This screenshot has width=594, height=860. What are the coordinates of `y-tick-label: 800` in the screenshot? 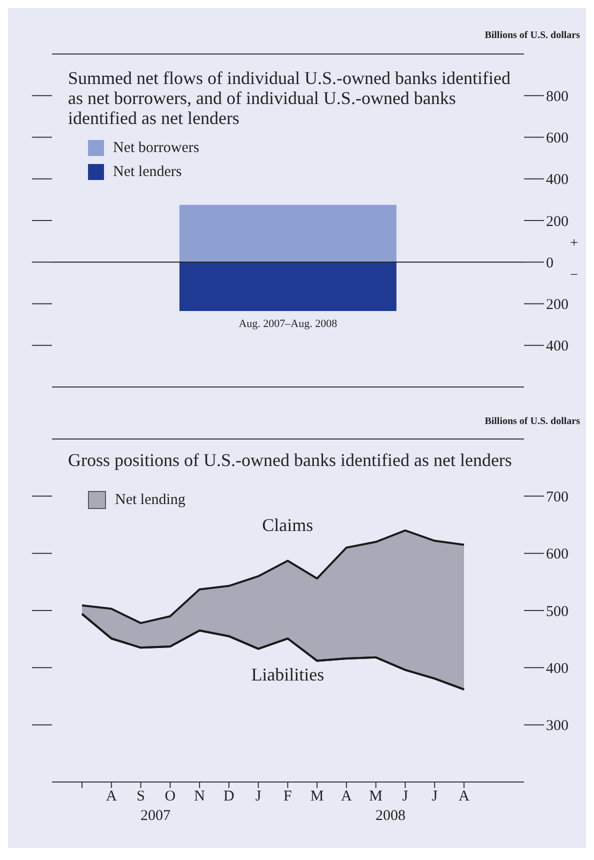 It's located at (557, 96).